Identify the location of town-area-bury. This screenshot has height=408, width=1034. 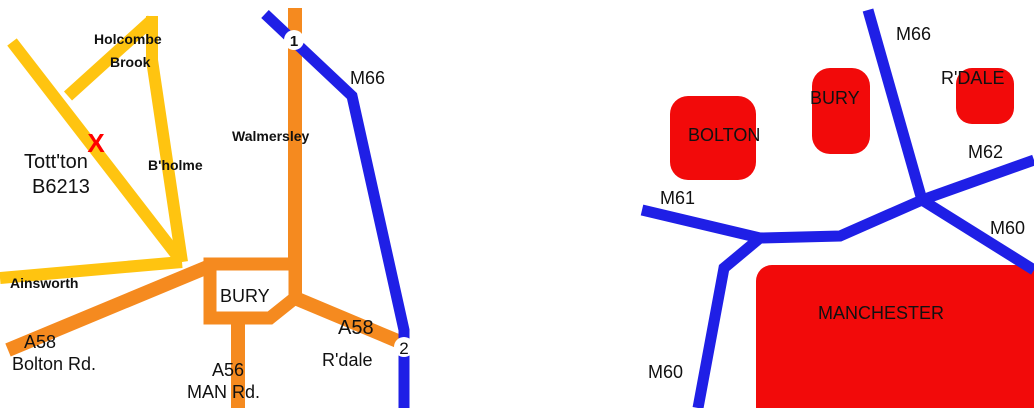
(841, 111).